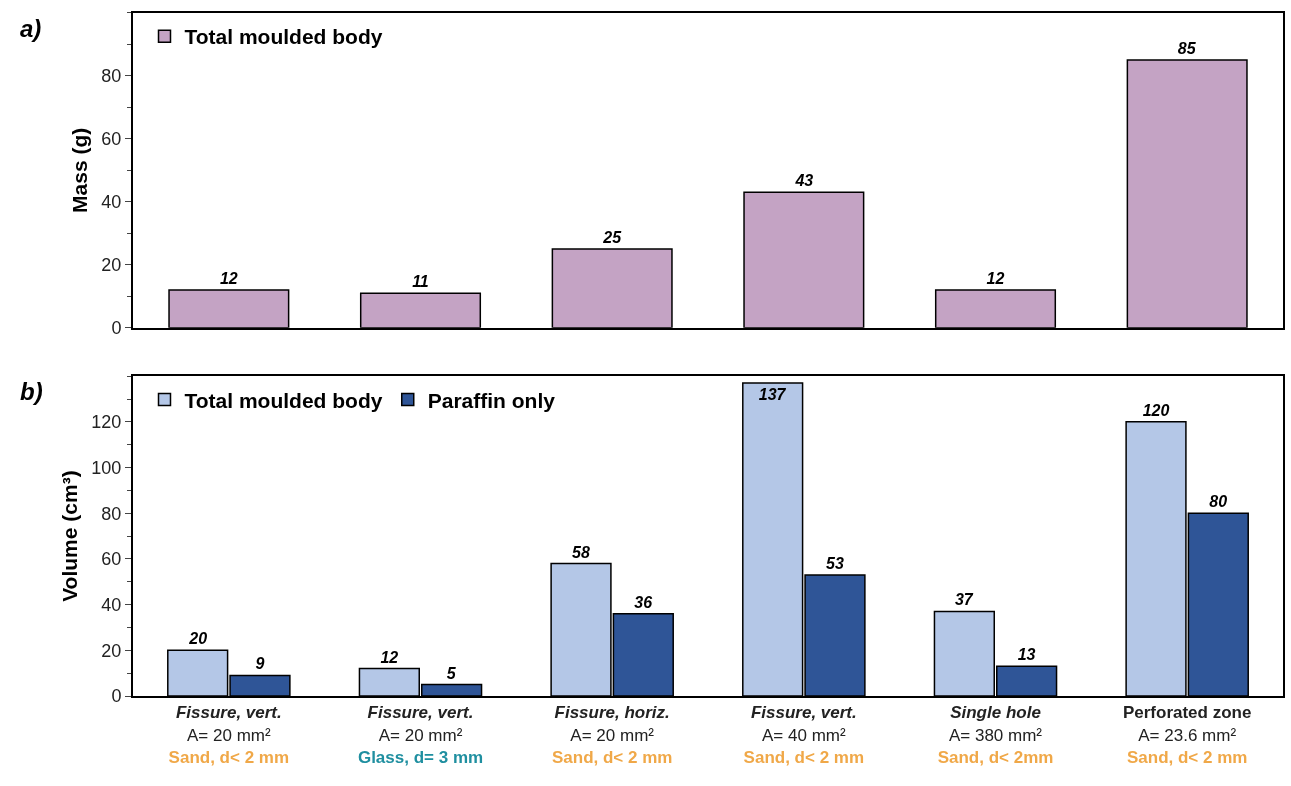  Describe the element at coordinates (1156, 410) in the screenshot. I see `data-label: 120` at that location.